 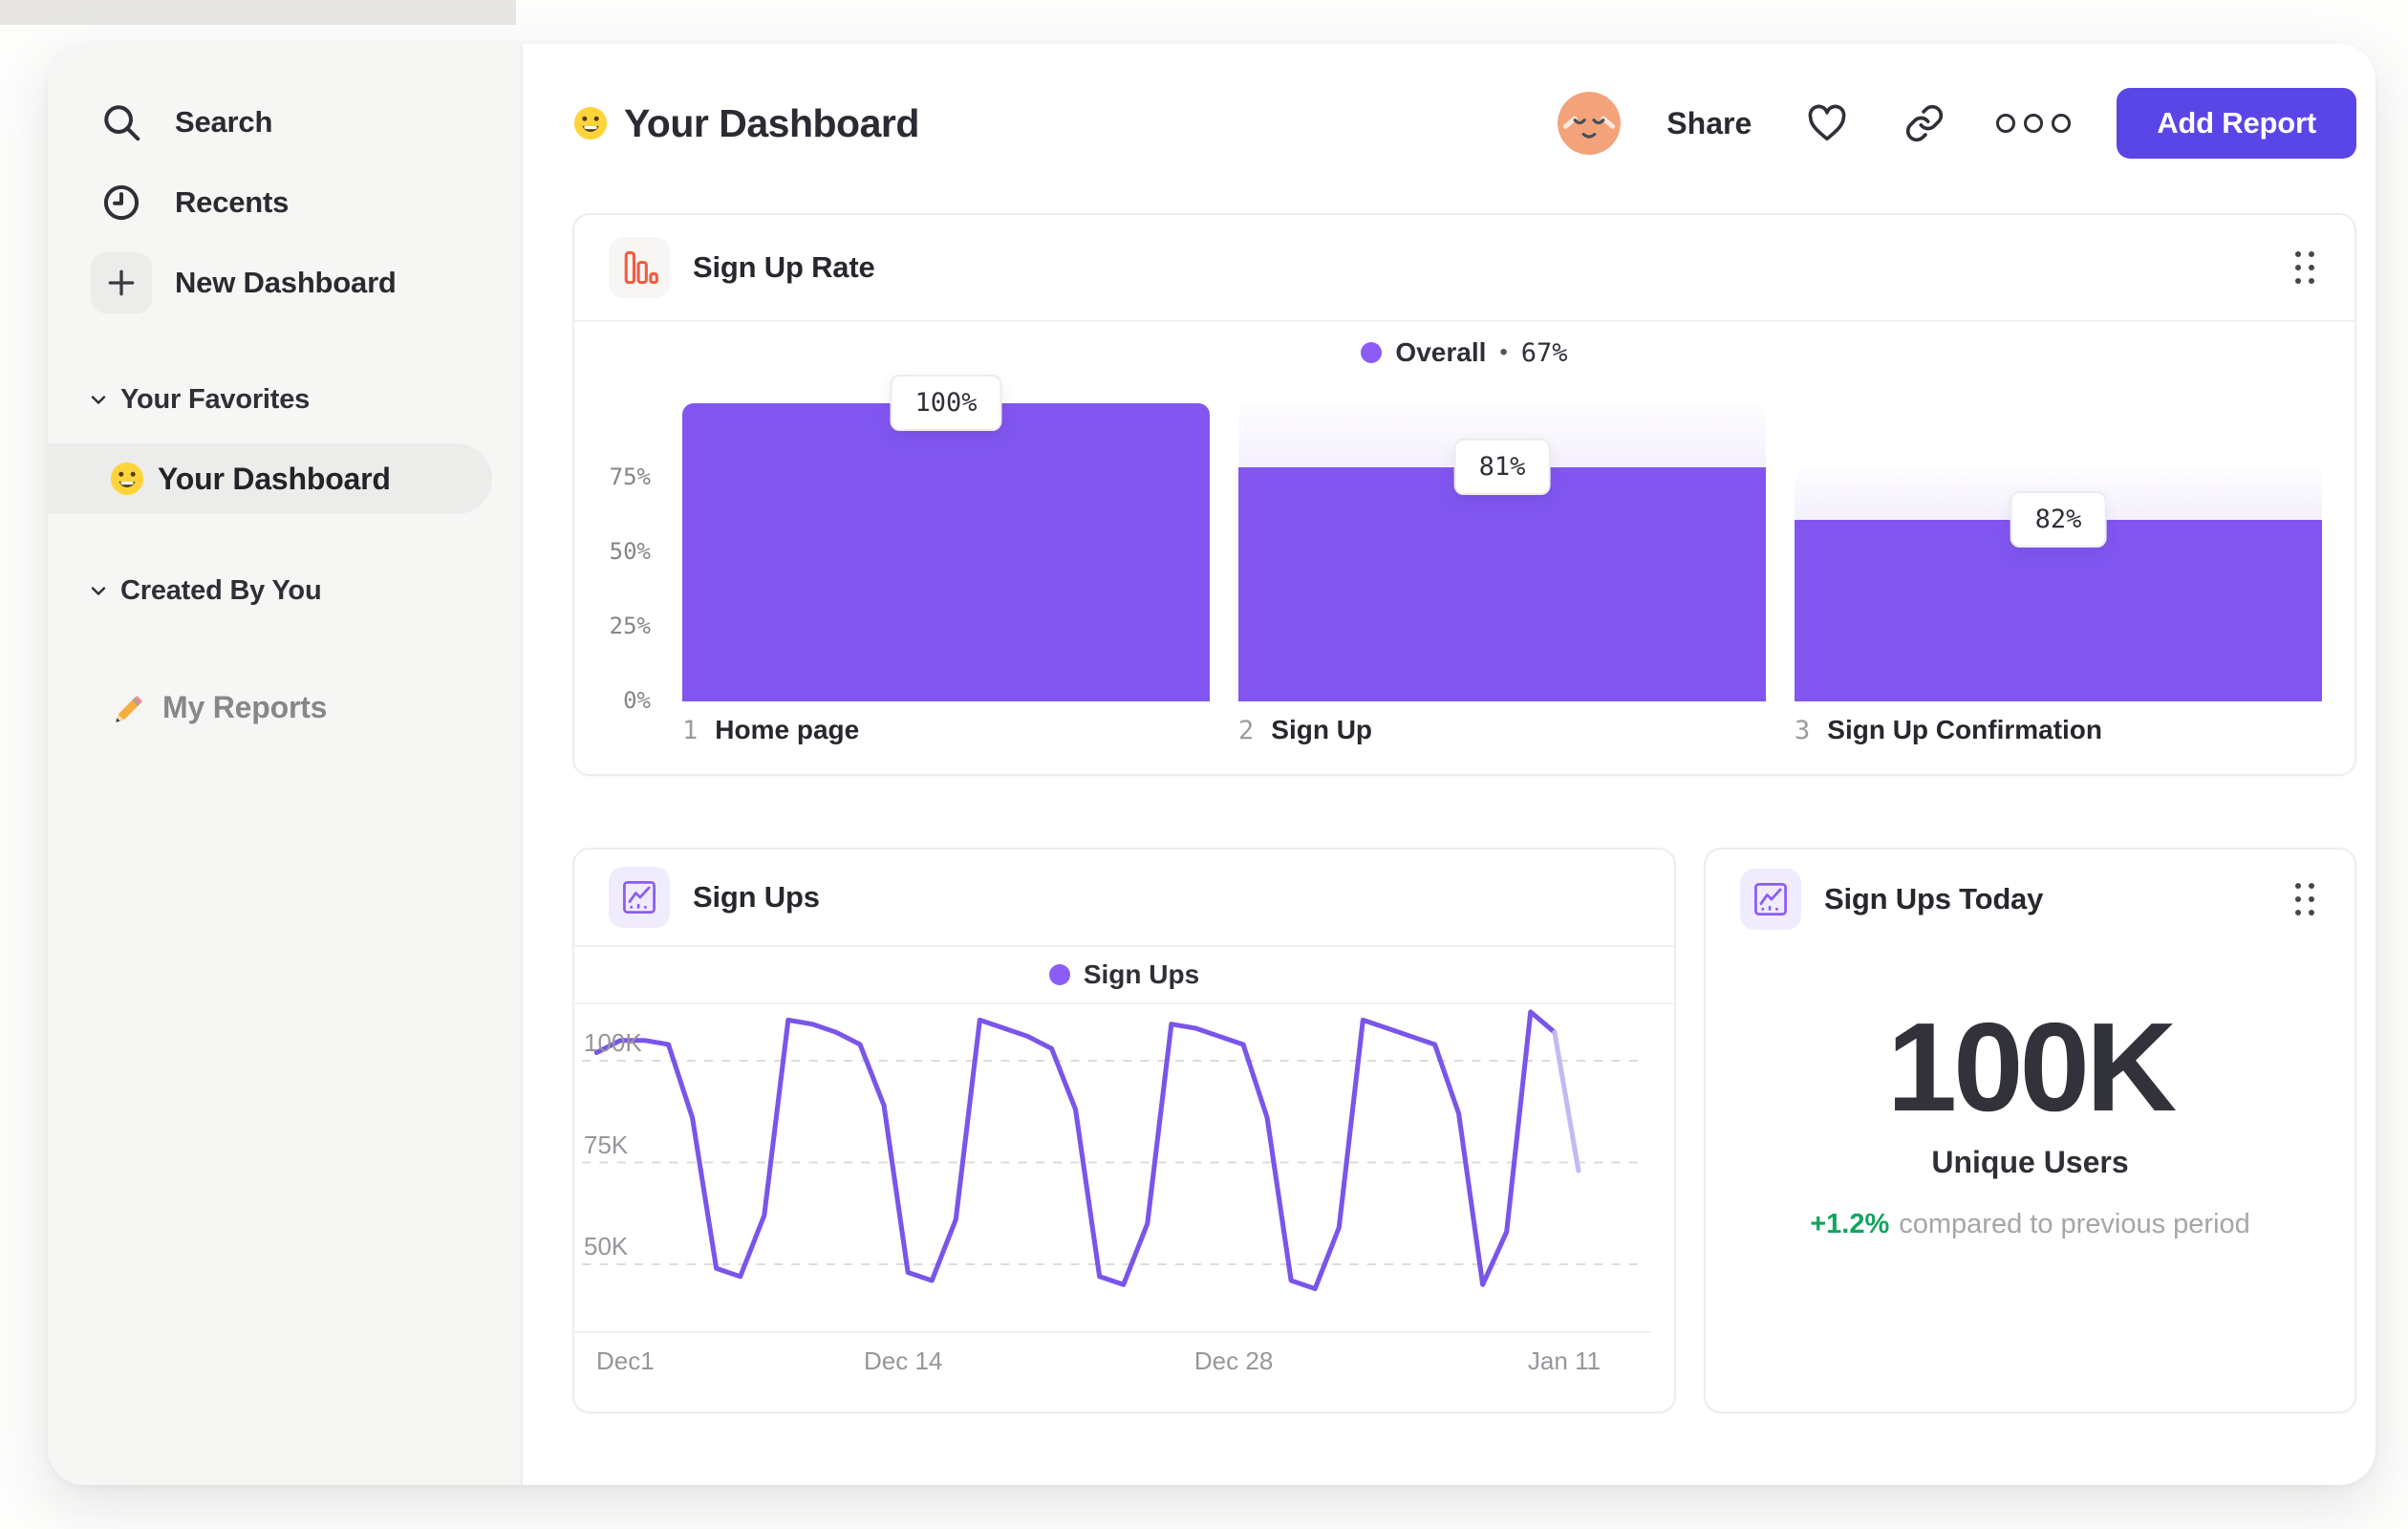 I want to click on sidebar-item-your-dashboard: Your Dashboard, so click(x=270, y=478).